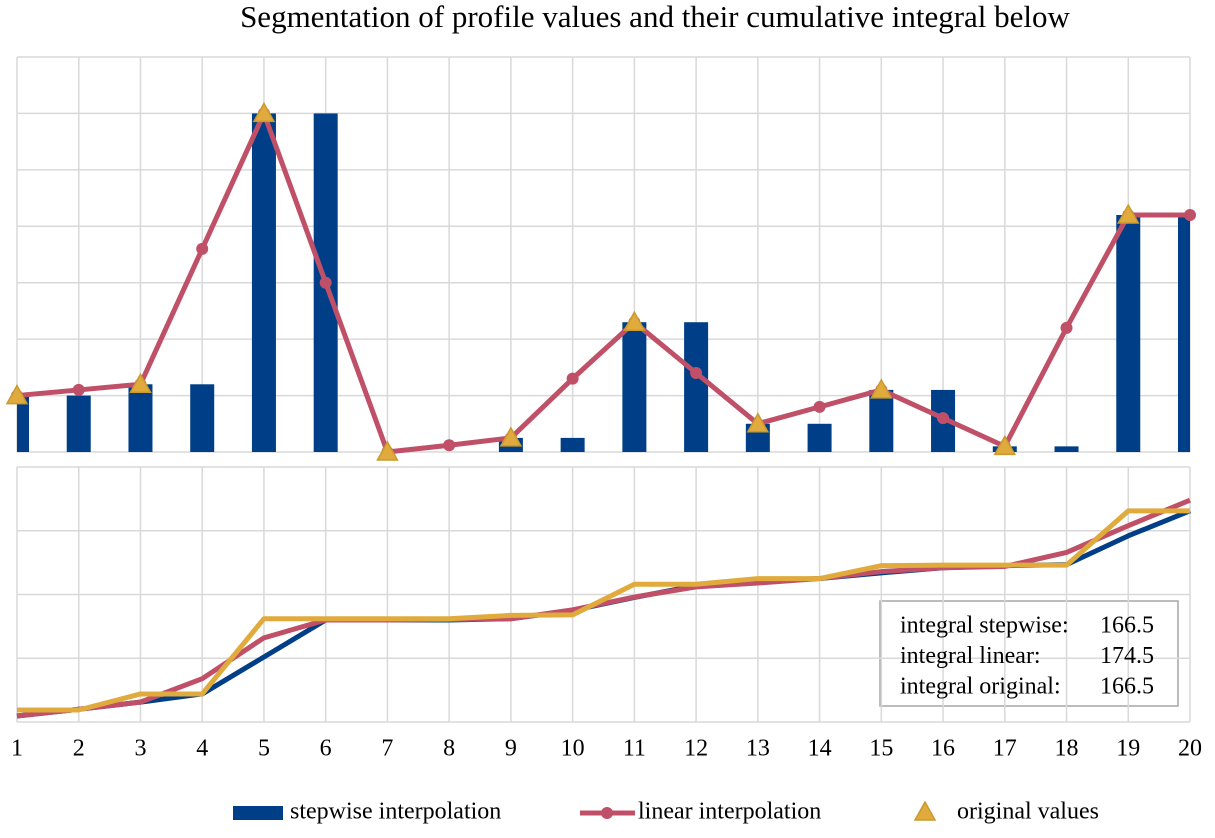  Describe the element at coordinates (1005, 749) in the screenshot. I see `x-tick-label: 17` at that location.